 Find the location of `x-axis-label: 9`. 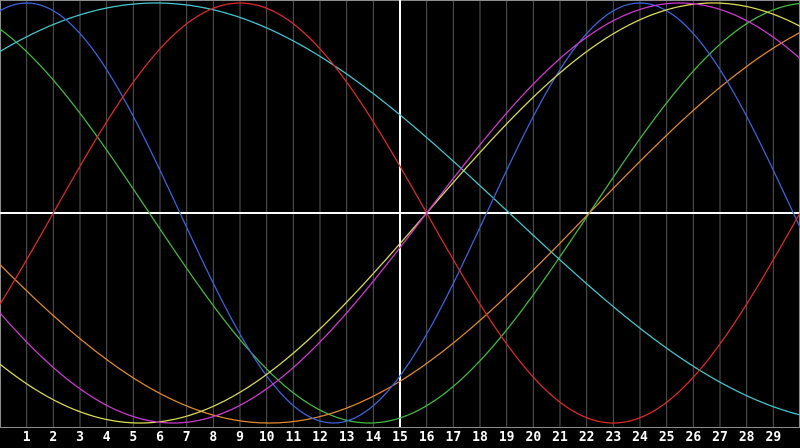

x-axis-label: 9 is located at coordinates (240, 437).